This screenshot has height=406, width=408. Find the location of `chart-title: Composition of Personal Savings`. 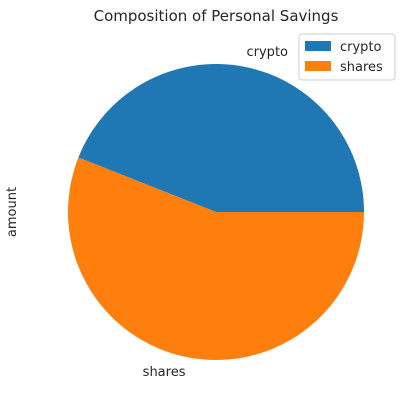

chart-title: Composition of Personal Savings is located at coordinates (216, 16).